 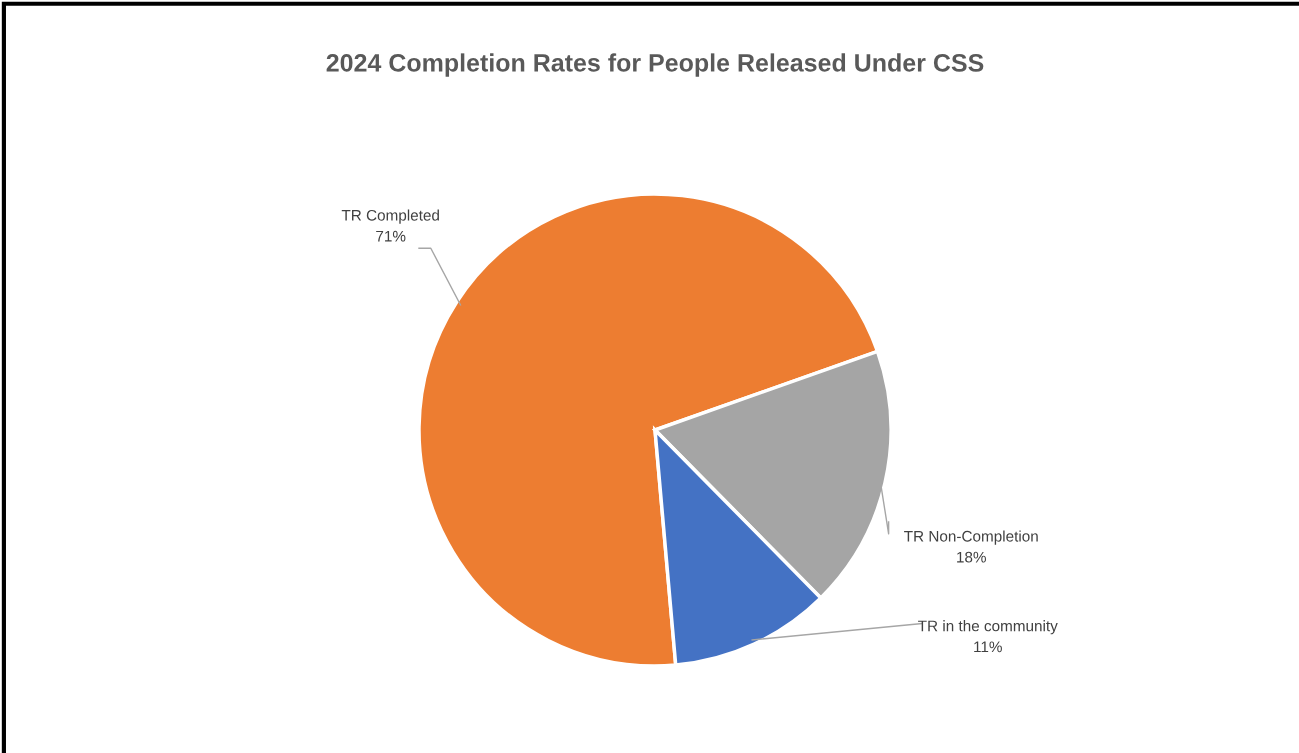 I want to click on data-label: 18%, so click(x=971, y=557).